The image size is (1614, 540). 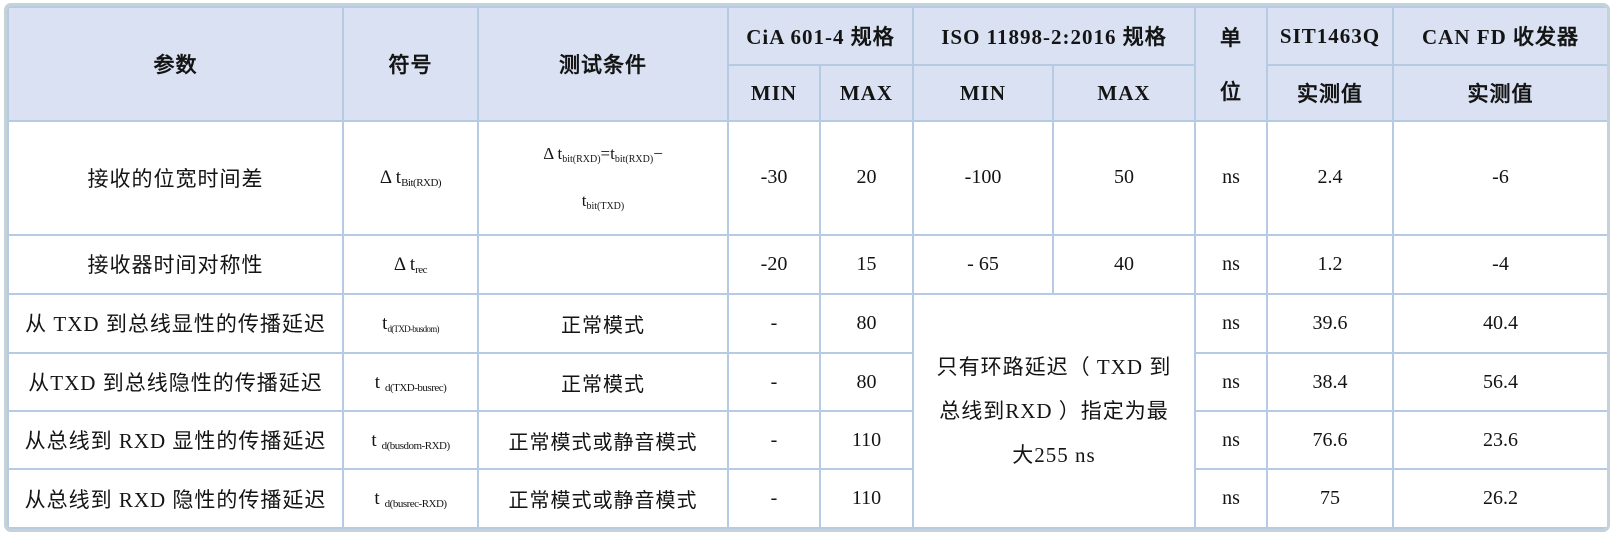 What do you see at coordinates (1330, 178) in the screenshot?
I see `sit-value-cell: 2.4` at bounding box center [1330, 178].